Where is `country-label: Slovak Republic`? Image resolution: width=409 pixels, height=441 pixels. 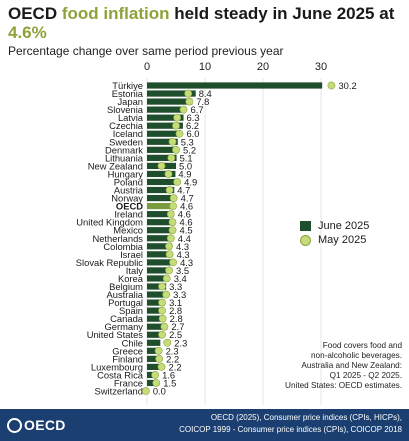 country-label: Slovak Republic is located at coordinates (110, 262).